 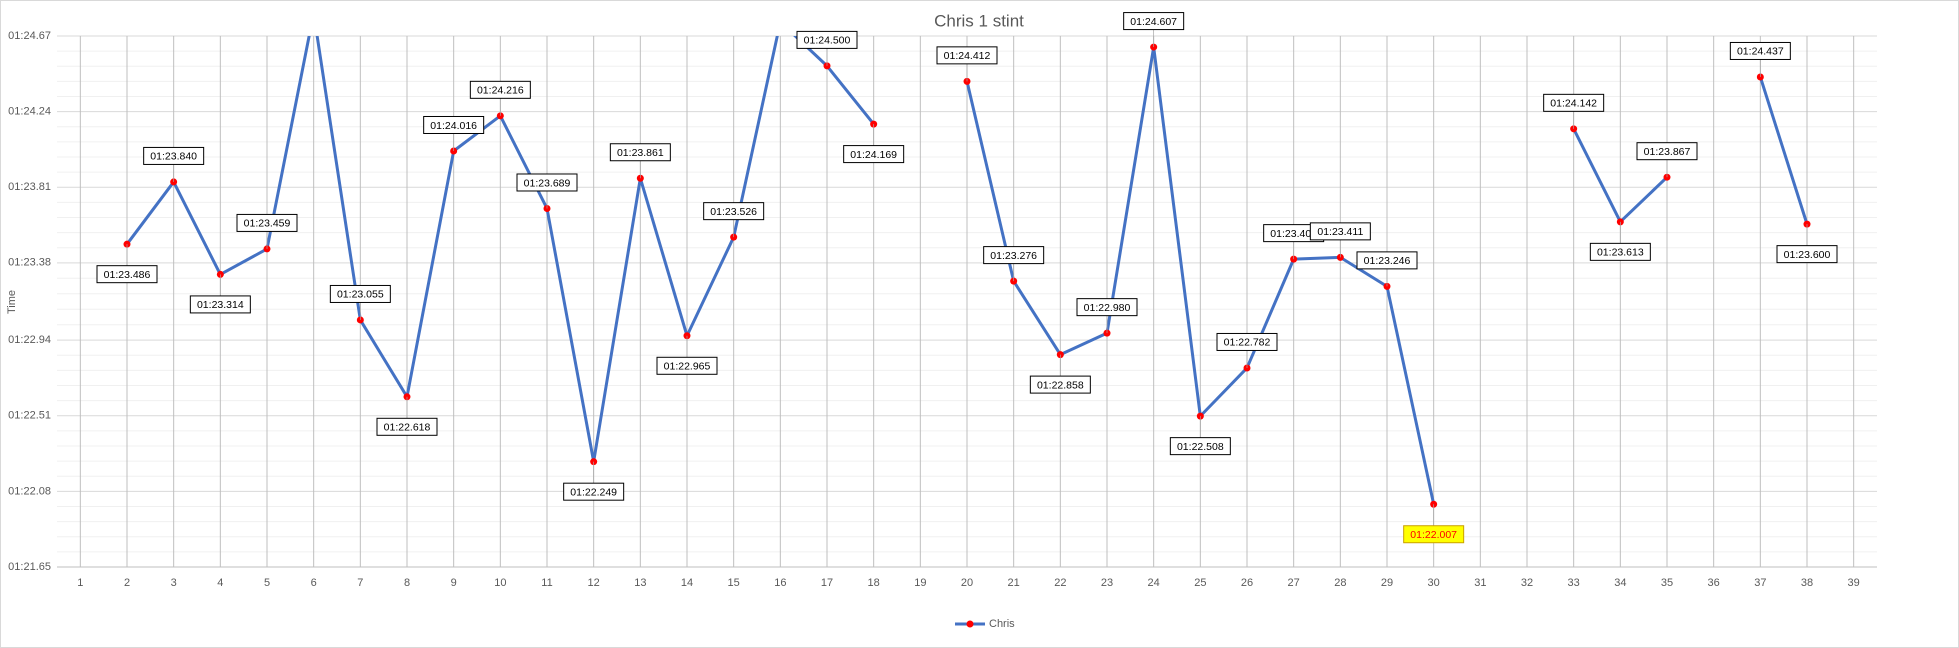 I want to click on data-label: 01:23.840, so click(x=173, y=157).